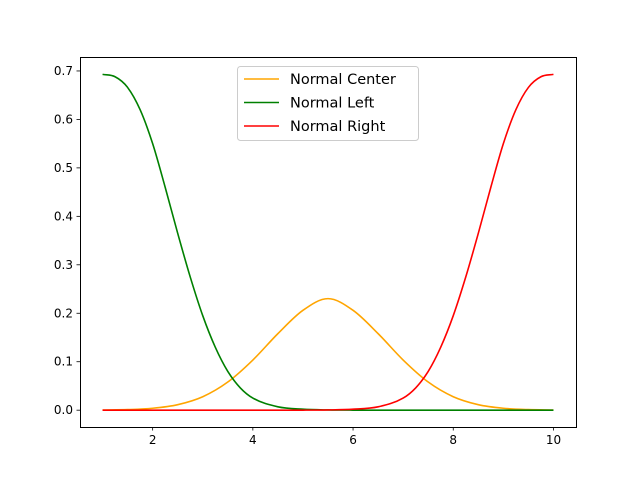 The image size is (640, 480). What do you see at coordinates (63, 119) in the screenshot?
I see `y-tick-label: 0.6` at bounding box center [63, 119].